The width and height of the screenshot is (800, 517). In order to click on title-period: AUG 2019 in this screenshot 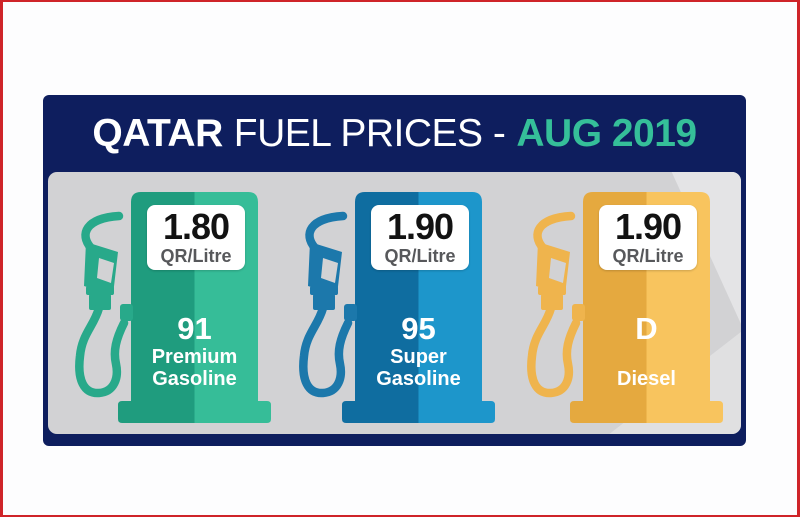, I will do `click(606, 133)`.